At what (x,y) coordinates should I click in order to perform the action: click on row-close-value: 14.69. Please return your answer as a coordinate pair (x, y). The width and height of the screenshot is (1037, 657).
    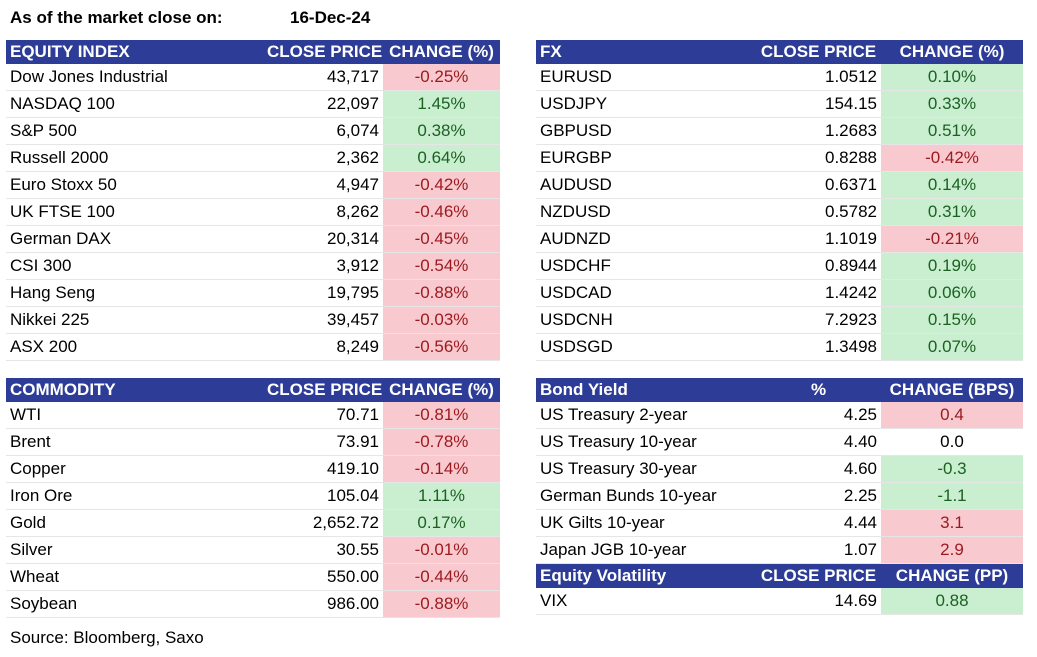
    Looking at the image, I should click on (818, 601).